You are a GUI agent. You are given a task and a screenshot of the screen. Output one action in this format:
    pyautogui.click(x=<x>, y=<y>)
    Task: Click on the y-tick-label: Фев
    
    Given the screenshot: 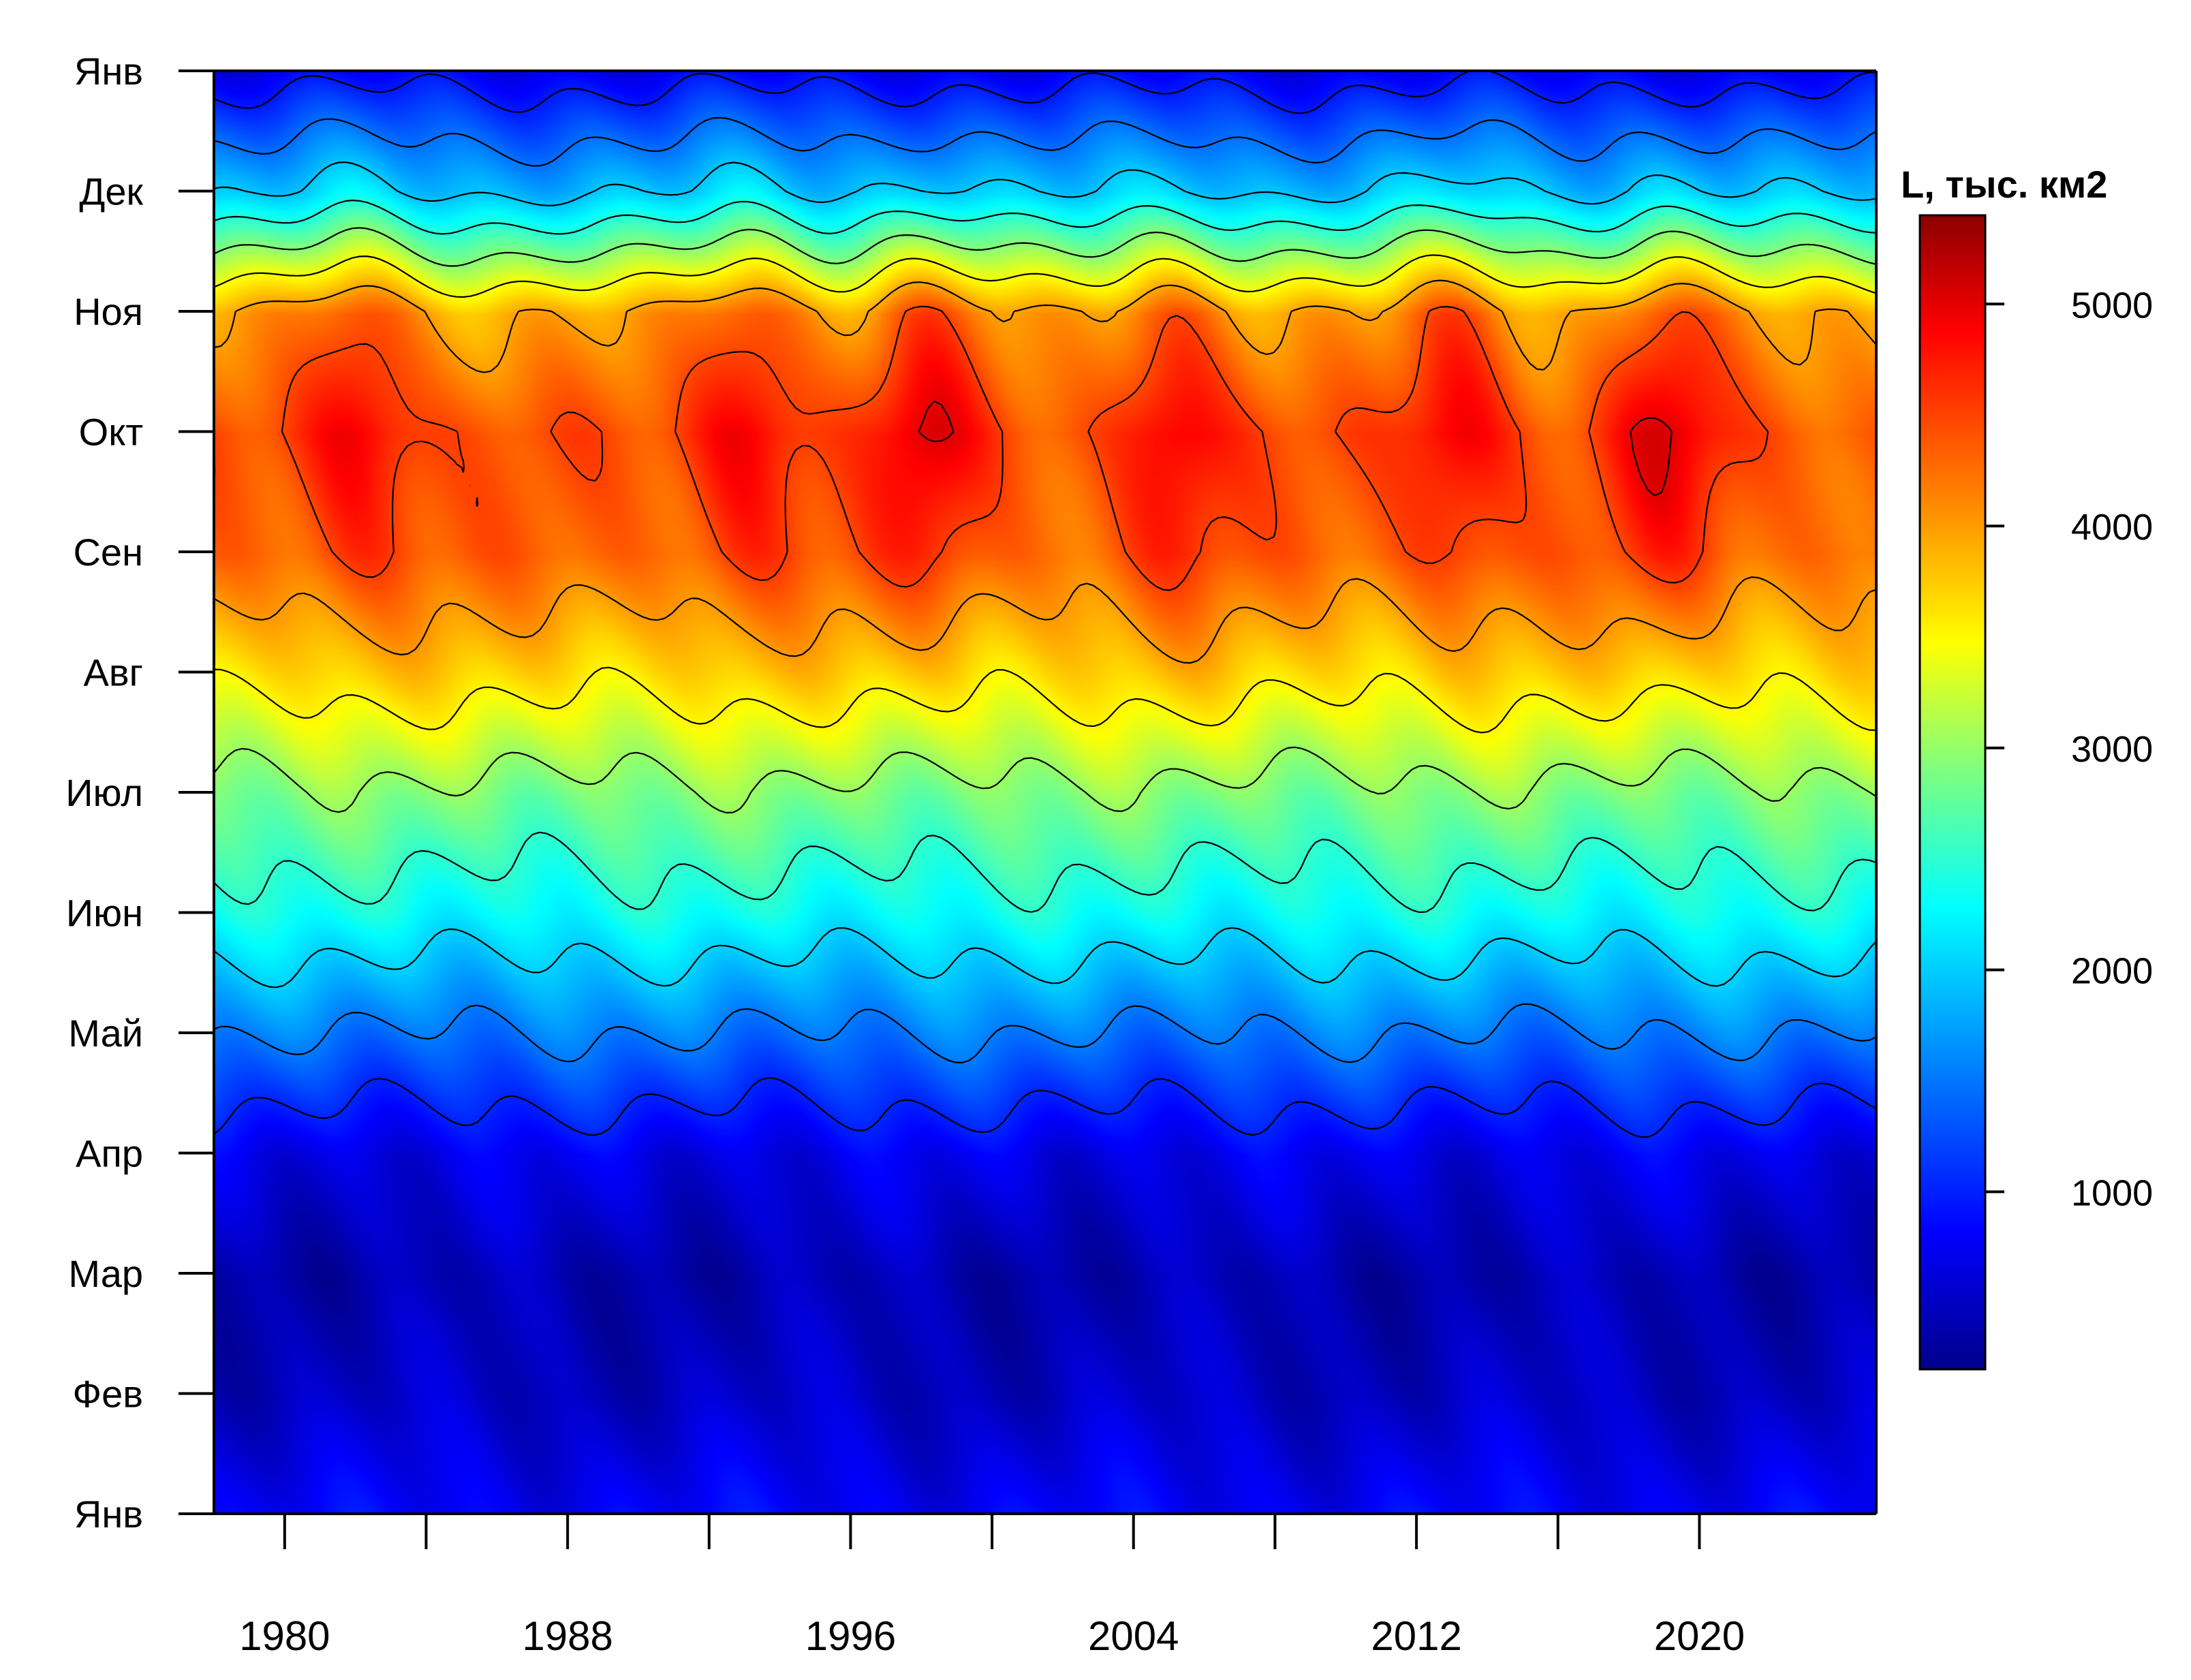 What is the action you would take?
    pyautogui.click(x=108, y=1394)
    